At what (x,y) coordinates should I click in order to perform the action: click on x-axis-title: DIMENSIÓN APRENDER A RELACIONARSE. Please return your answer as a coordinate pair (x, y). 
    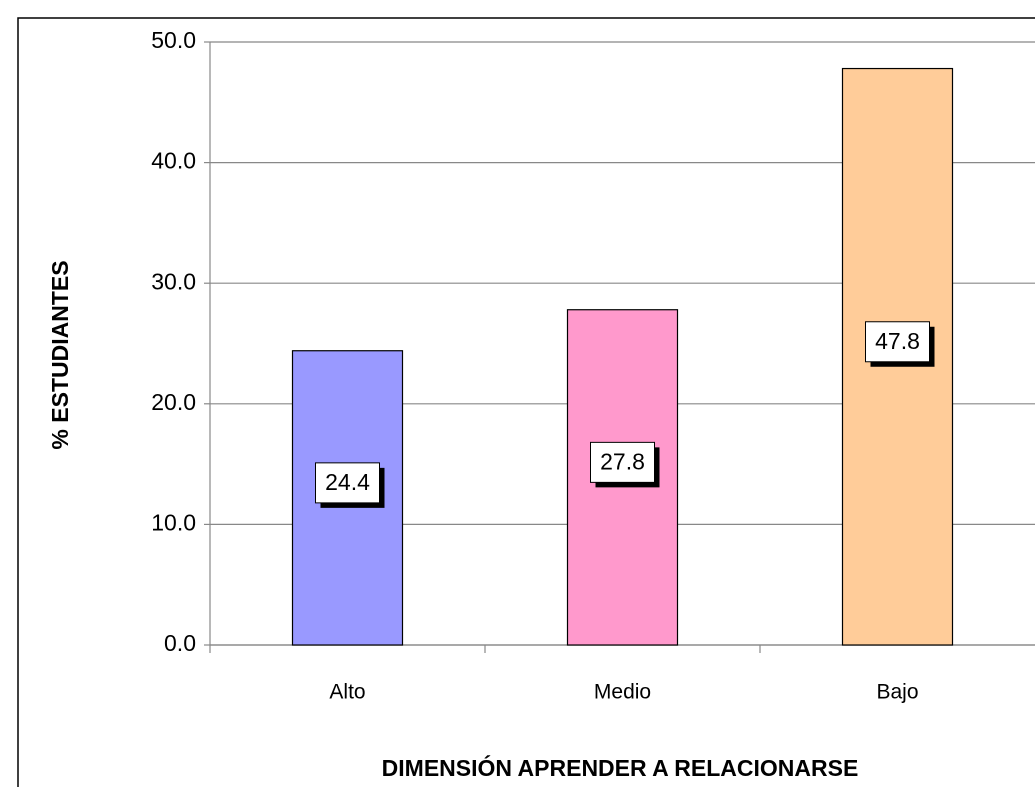
    Looking at the image, I should click on (620, 767).